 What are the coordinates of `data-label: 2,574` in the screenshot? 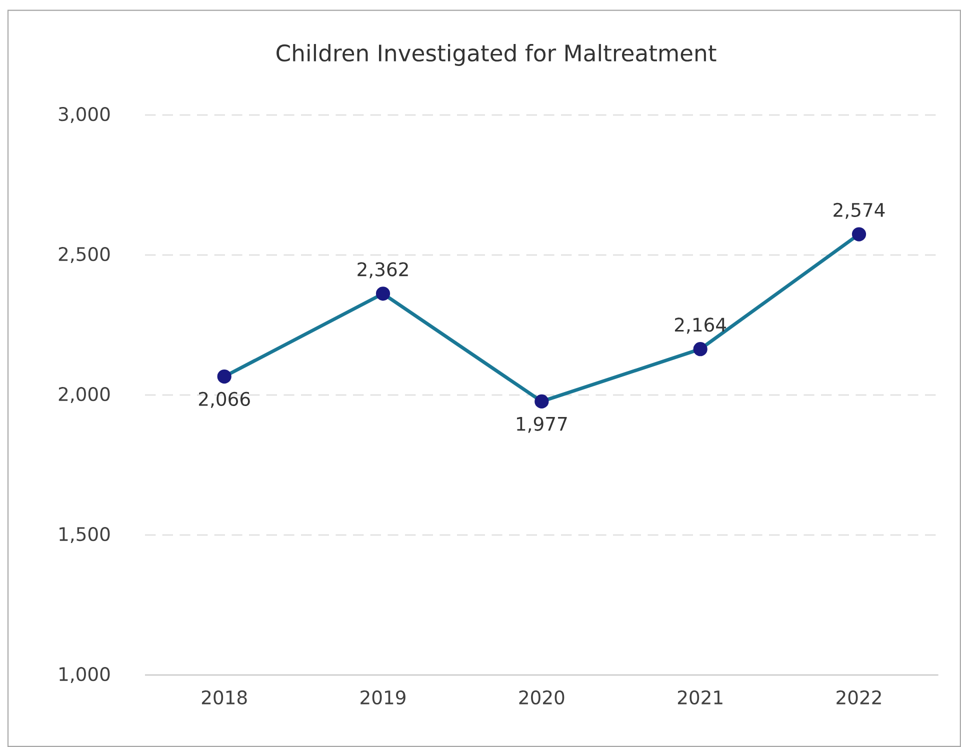 It's located at (859, 210).